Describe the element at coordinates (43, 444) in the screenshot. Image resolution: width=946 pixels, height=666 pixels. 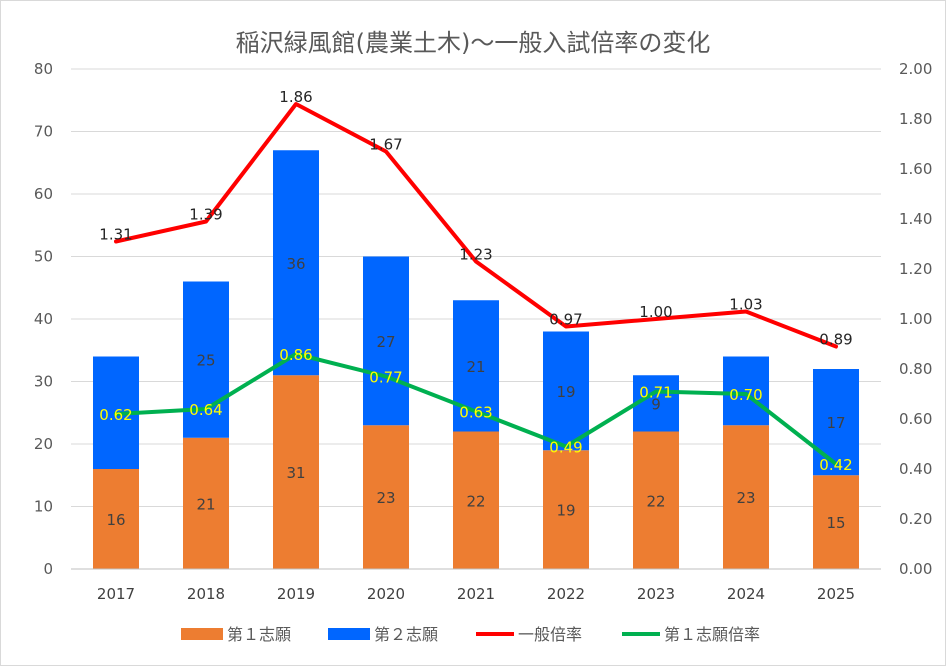
I see `y-left-tick: 20` at that location.